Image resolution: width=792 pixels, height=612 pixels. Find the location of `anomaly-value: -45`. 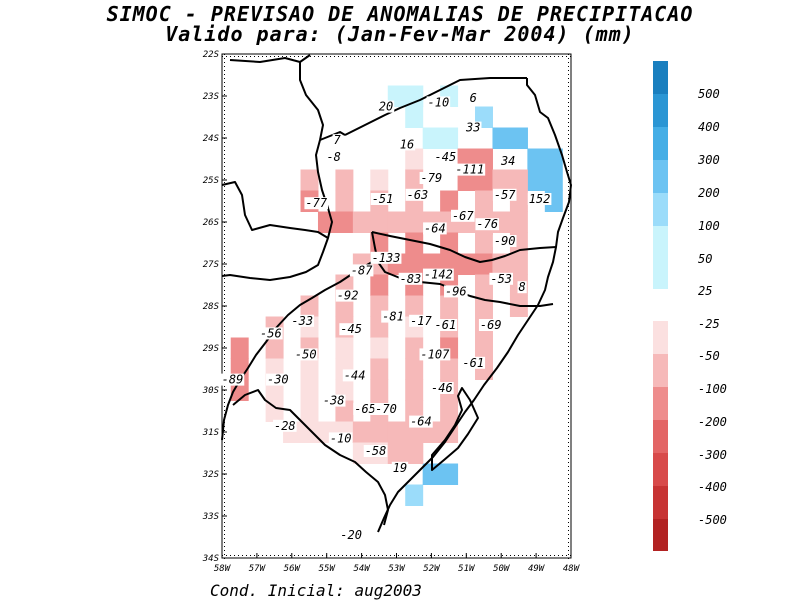

anomaly-value: -45 is located at coordinates (446, 157).